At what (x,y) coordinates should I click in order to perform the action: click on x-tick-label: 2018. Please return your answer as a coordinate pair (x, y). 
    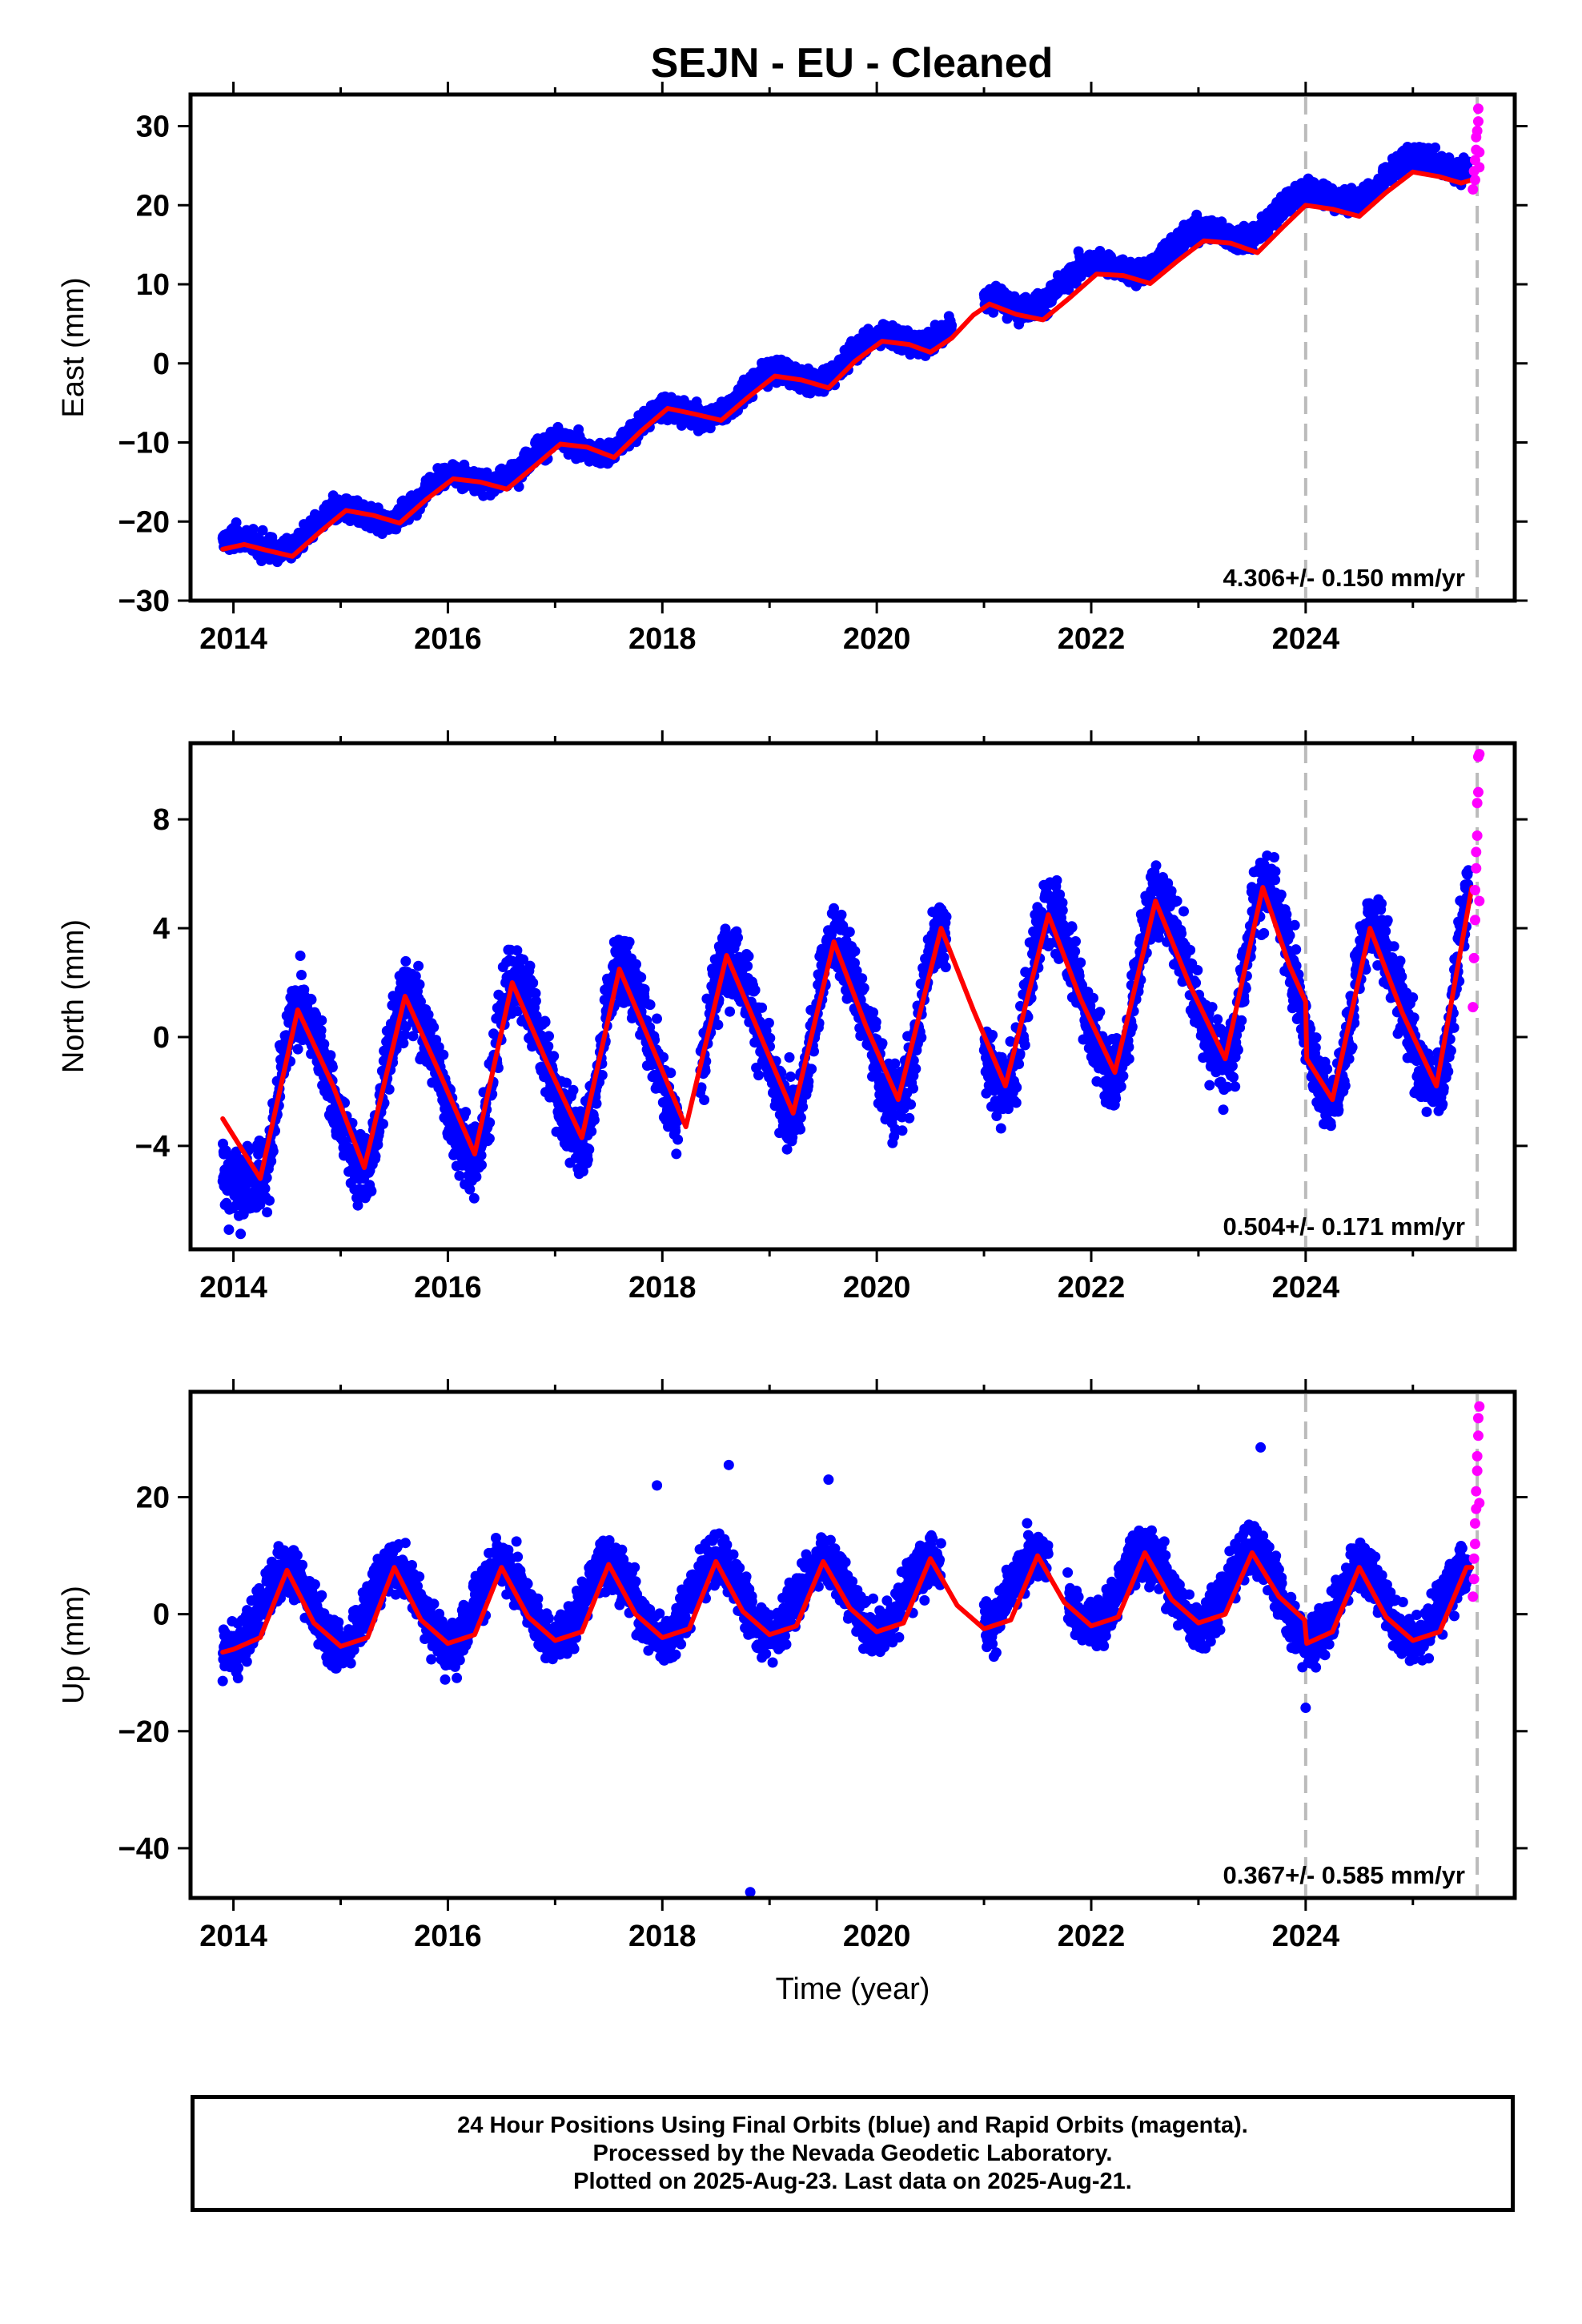
    Looking at the image, I should click on (662, 639).